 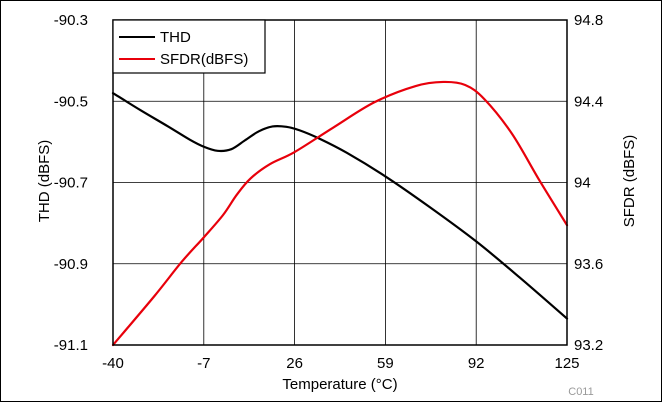 What do you see at coordinates (588, 345) in the screenshot?
I see `y-right-tick-label: 93.2` at bounding box center [588, 345].